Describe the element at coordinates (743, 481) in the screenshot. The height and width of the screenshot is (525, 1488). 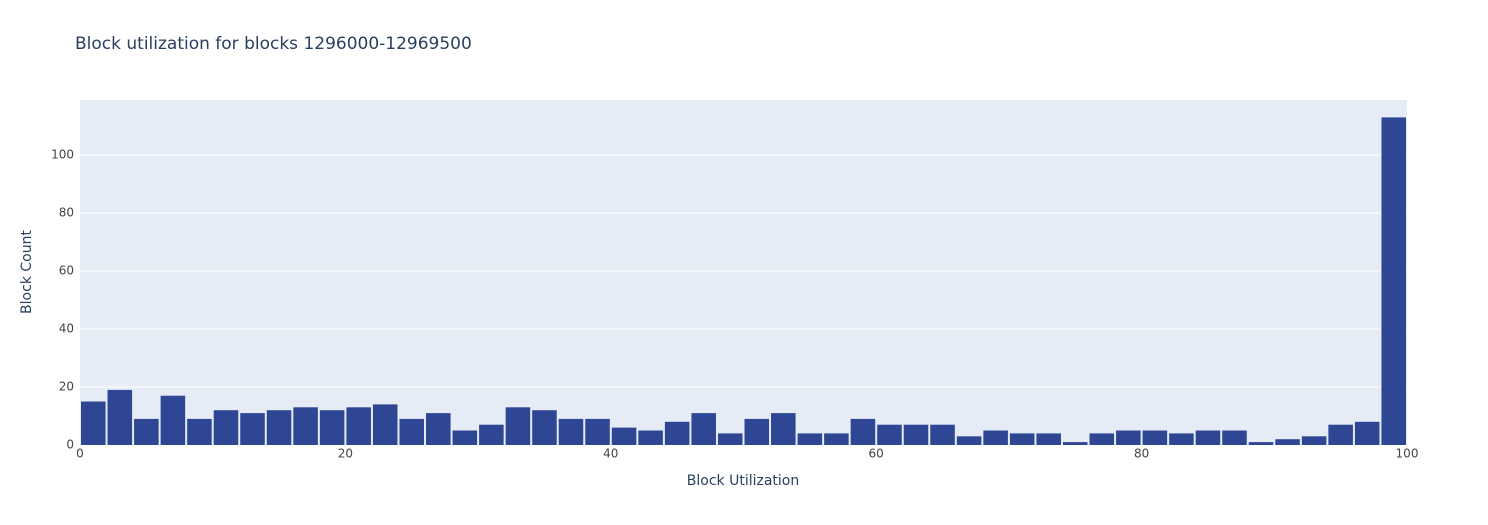
I see `x-axis-title: Block Utilization` at that location.